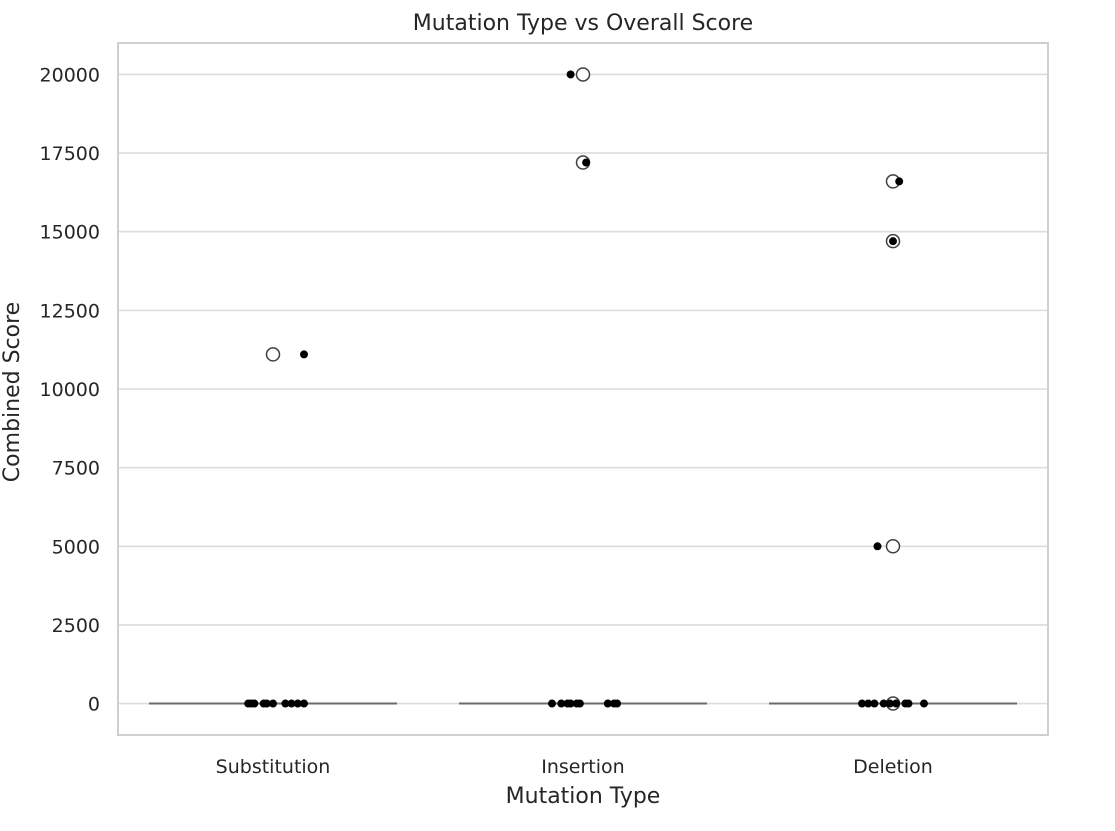 The width and height of the screenshot is (1115, 831). I want to click on y-tick-label: 17500, so click(70, 154).